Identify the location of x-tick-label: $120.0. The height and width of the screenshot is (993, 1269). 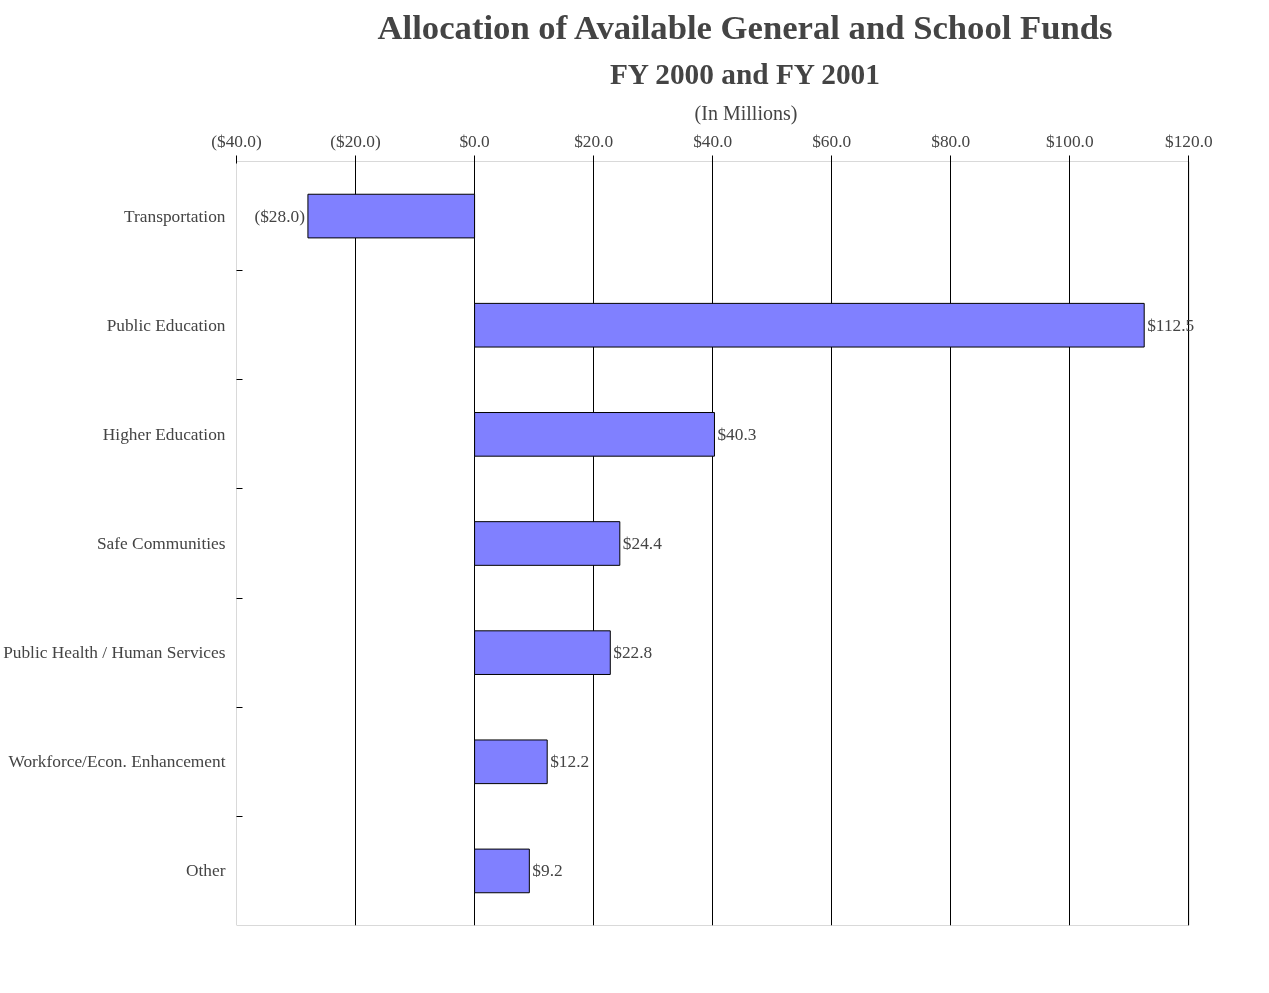
(1189, 141).